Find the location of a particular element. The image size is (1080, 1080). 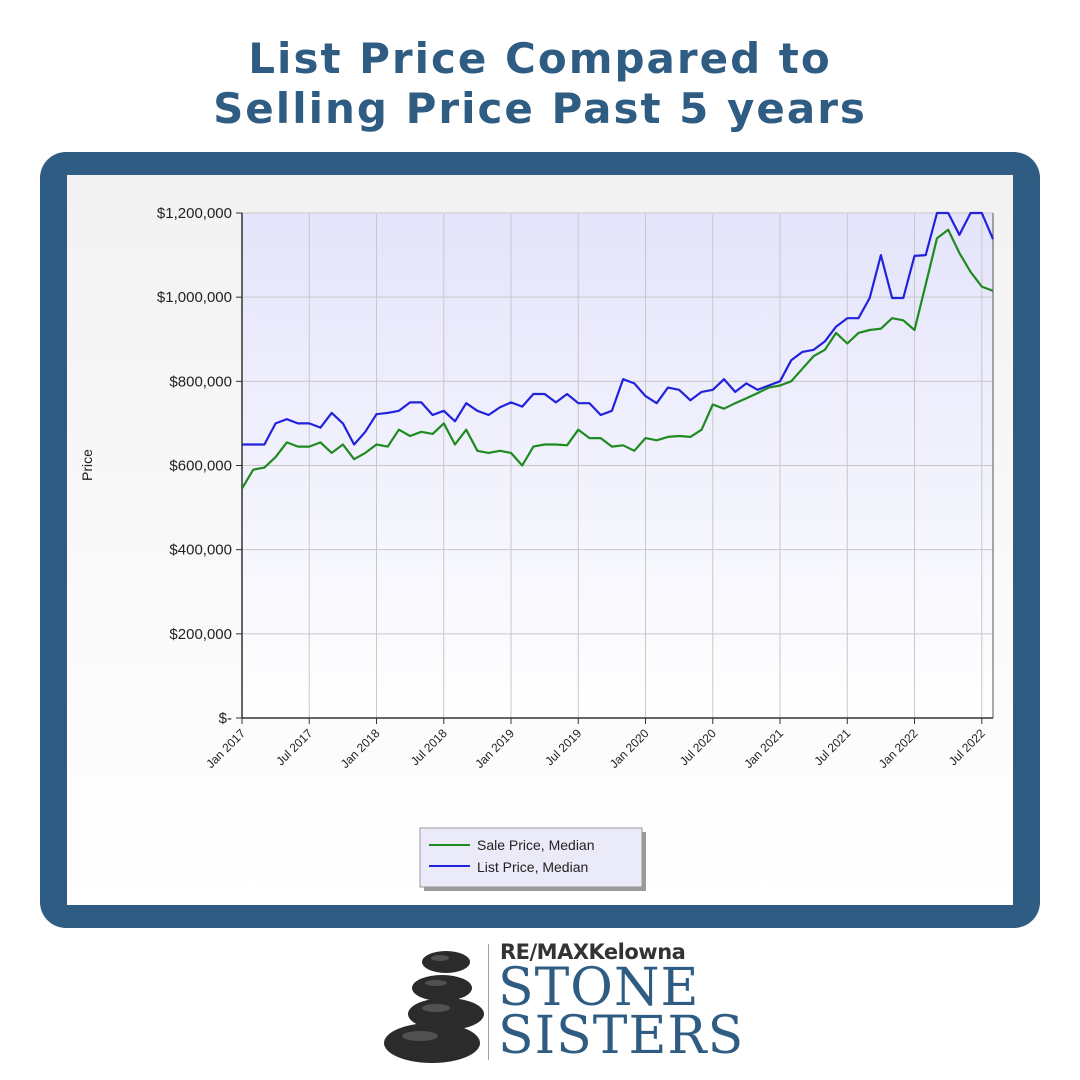

y-tick-label: $200,000 is located at coordinates (200, 634).